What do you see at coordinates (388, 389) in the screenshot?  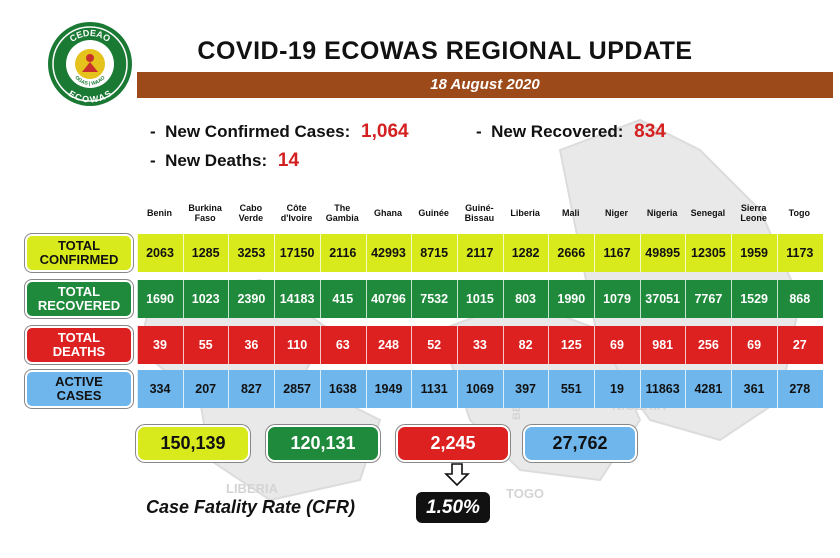 I see `table-cell: 1949` at bounding box center [388, 389].